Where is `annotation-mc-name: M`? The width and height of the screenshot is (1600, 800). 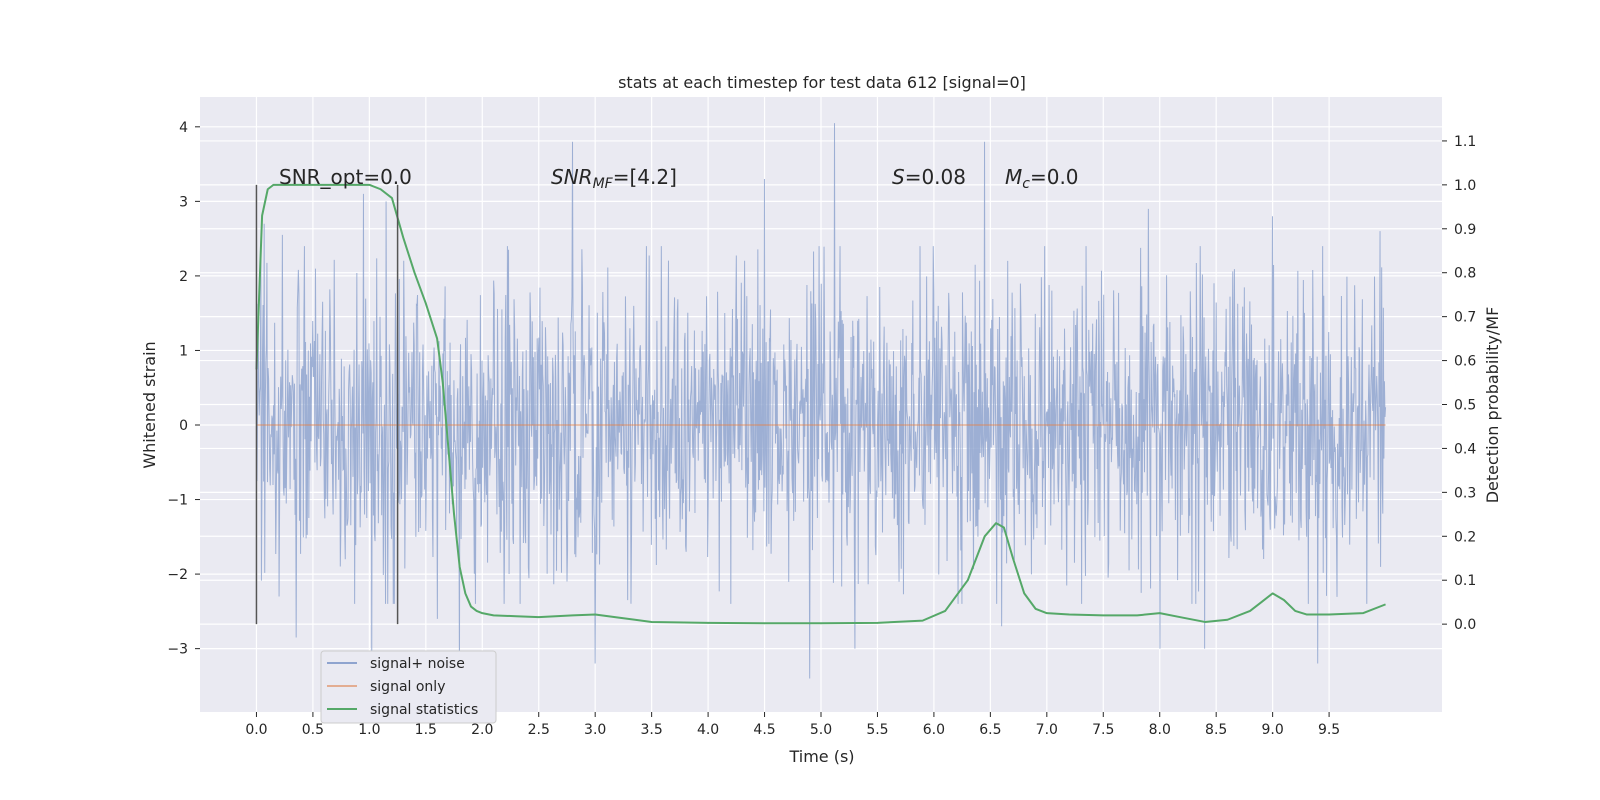
annotation-mc-name: M is located at coordinates (1013, 177).